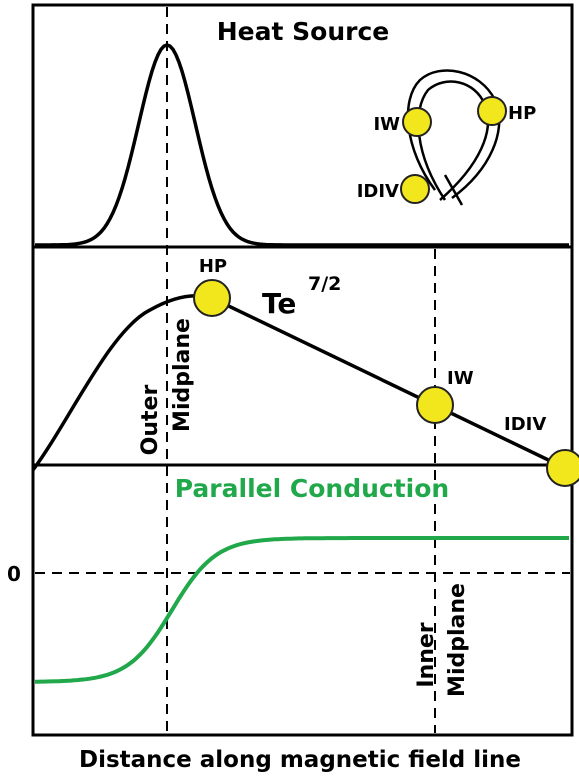 The height and width of the screenshot is (780, 579). What do you see at coordinates (525, 424) in the screenshot?
I see `point-label: IDIV` at bounding box center [525, 424].